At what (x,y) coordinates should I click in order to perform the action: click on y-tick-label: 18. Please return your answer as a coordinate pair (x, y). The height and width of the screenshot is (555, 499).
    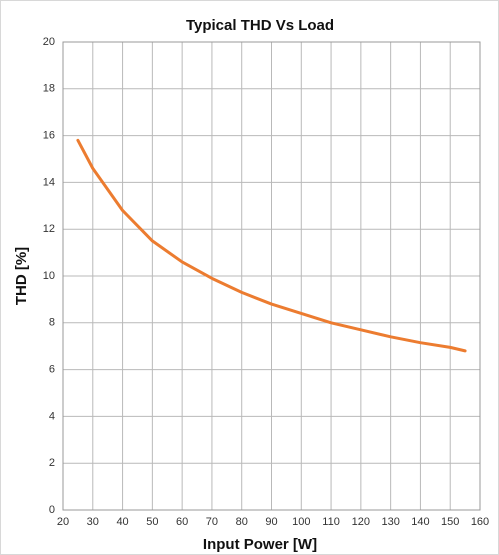
    Looking at the image, I should click on (49, 89).